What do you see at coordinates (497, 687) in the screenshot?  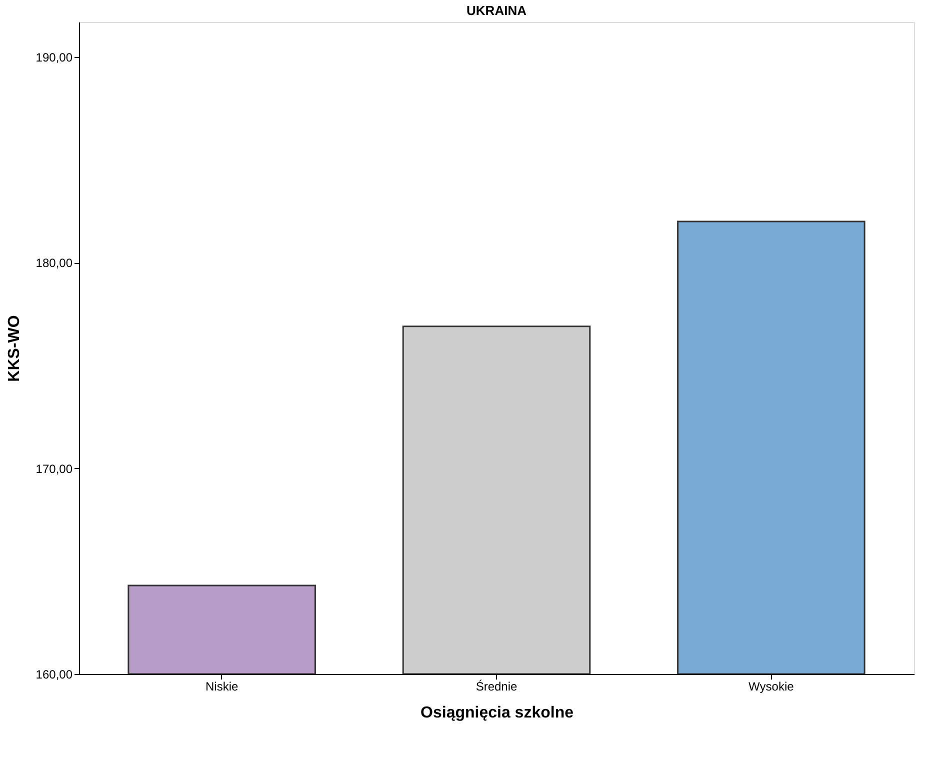 I see `x-tick-label: Średnie` at bounding box center [497, 687].